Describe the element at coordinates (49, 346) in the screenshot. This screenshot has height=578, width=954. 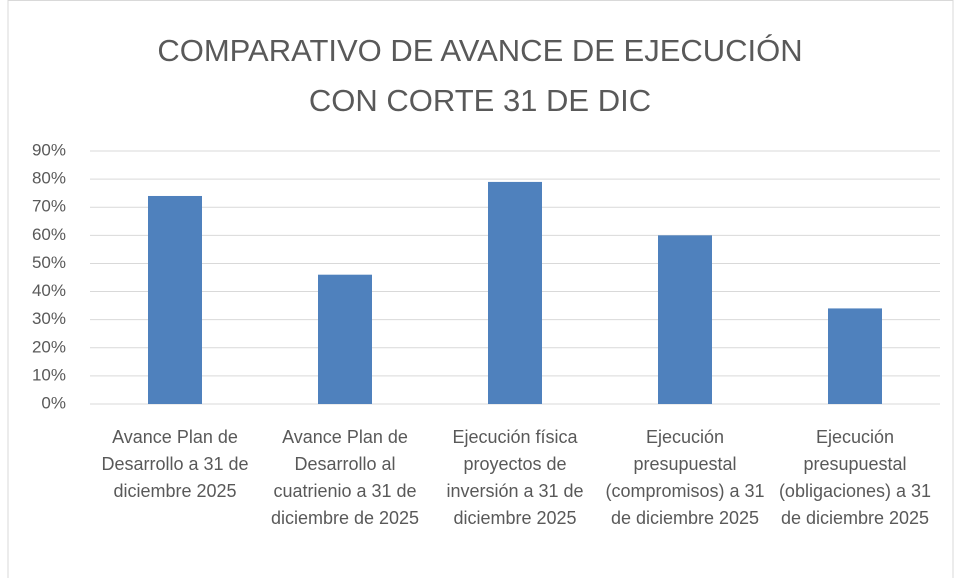
I see `y-tick-label: 20%` at that location.